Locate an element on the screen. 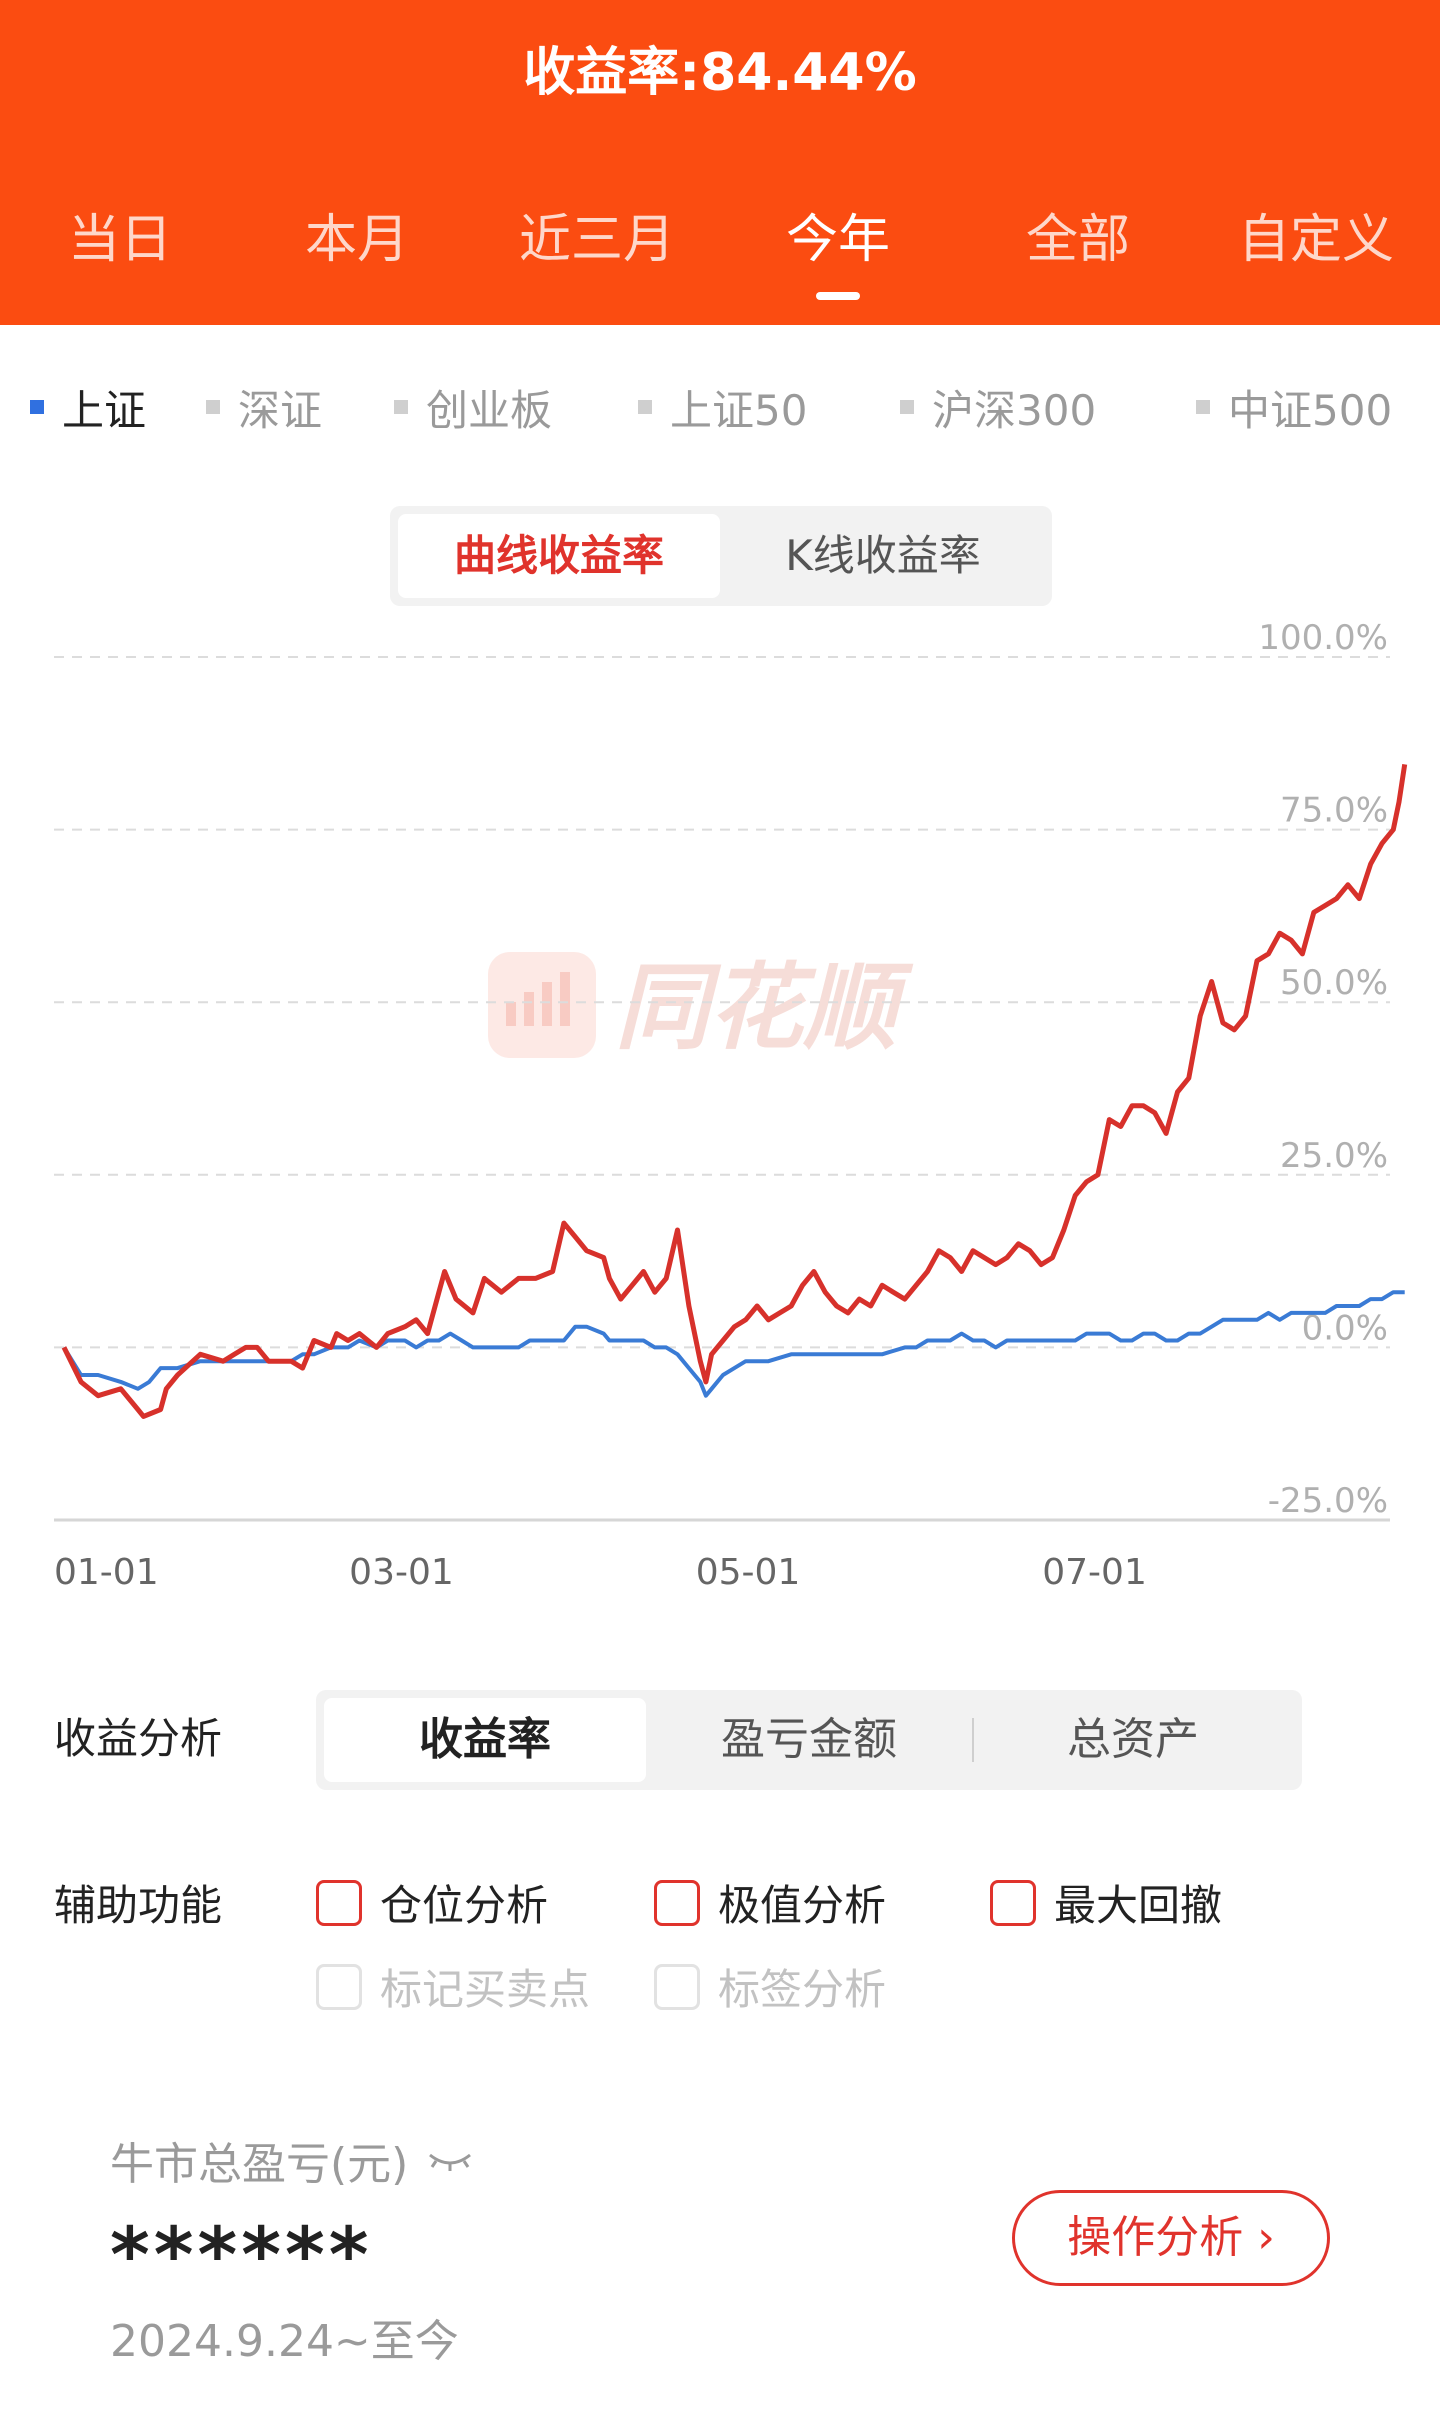 The image size is (1440, 2418). index-return-line is located at coordinates (733, 1344).